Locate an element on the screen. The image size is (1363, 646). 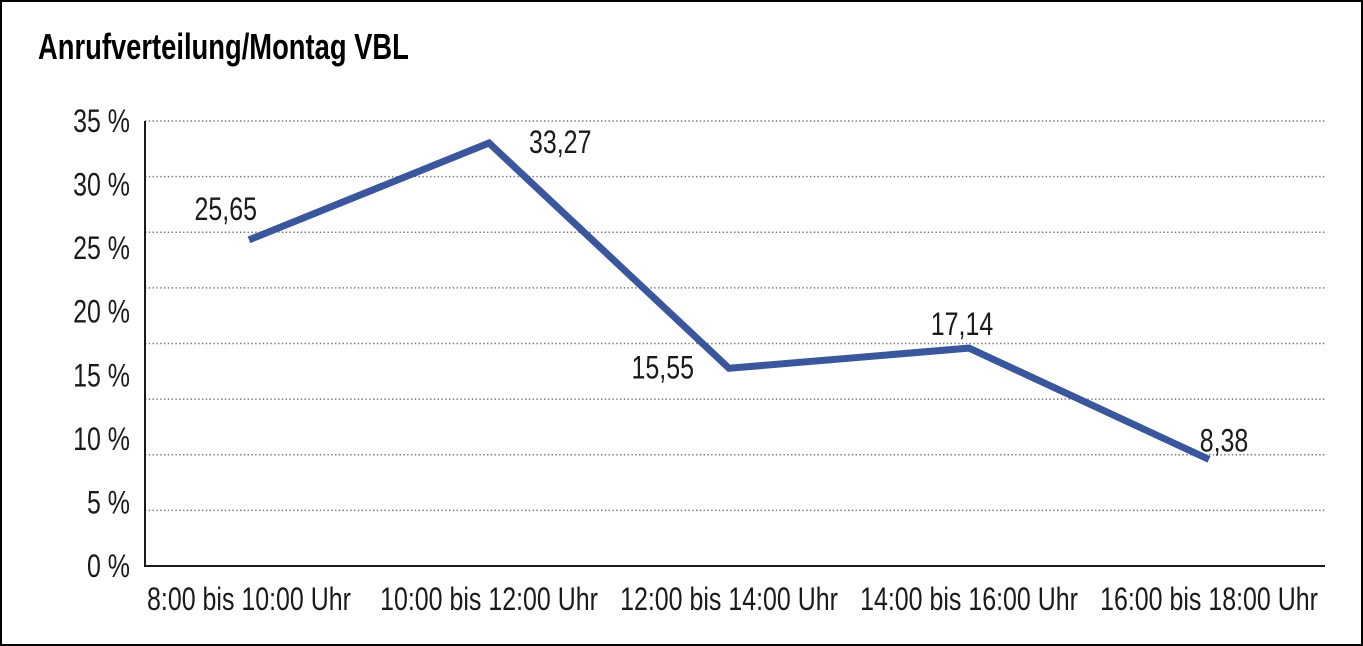
y-tick-label: 0 % is located at coordinates (108, 567).